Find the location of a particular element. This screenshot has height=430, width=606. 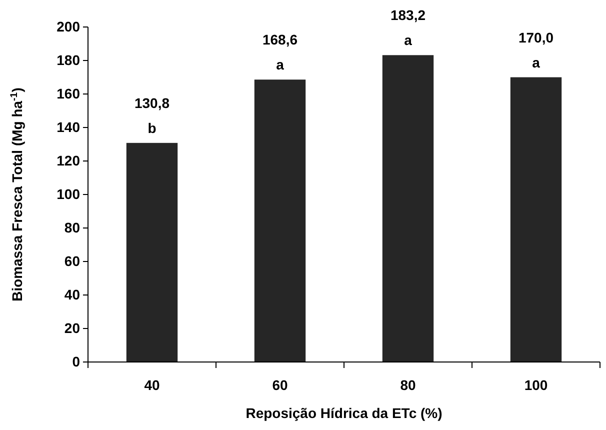

data-label: 183,2 is located at coordinates (408, 15).